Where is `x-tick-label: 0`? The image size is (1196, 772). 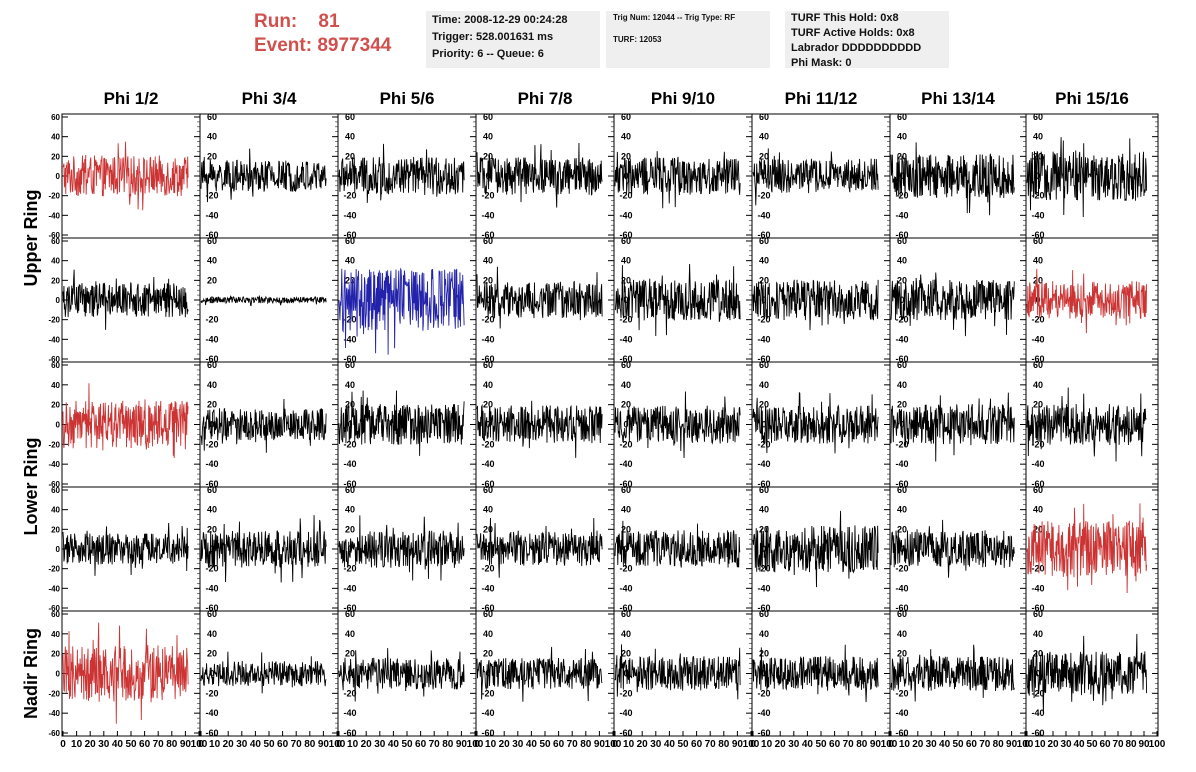 x-tick-label: 0 is located at coordinates (753, 744).